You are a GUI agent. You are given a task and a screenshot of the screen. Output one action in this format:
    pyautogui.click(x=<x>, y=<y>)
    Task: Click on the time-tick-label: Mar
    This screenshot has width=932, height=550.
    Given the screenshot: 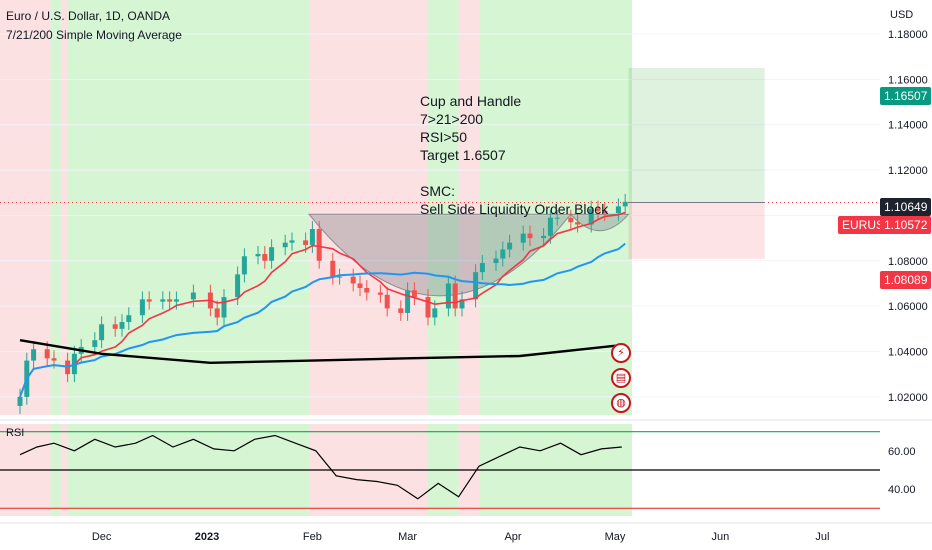 What is the action you would take?
    pyautogui.click(x=407, y=537)
    